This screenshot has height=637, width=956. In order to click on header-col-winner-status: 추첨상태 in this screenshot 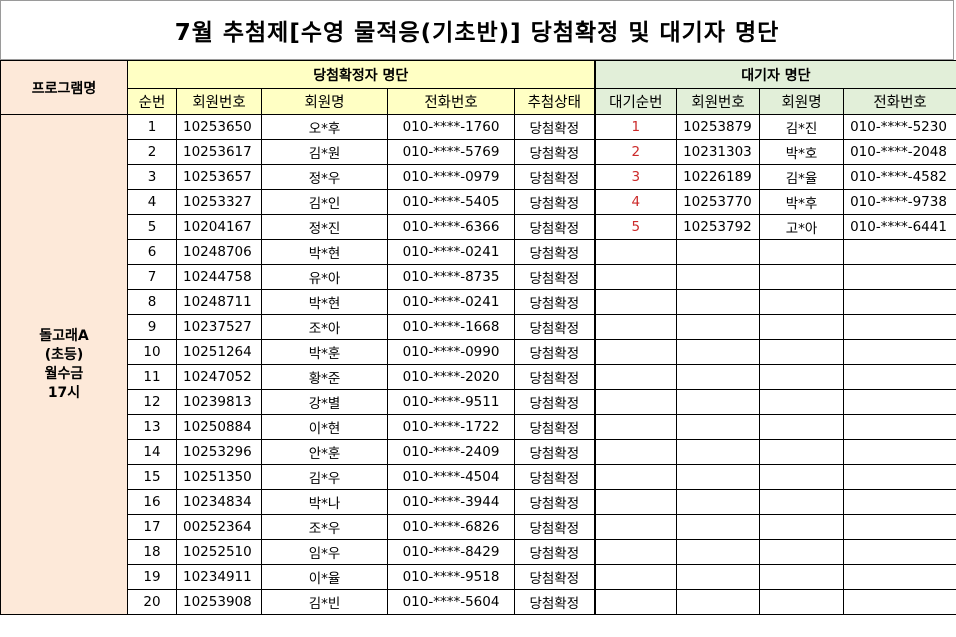, I will do `click(554, 101)`.